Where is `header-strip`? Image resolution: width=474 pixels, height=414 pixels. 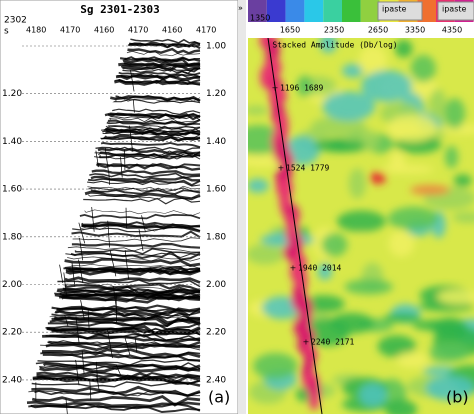 header-strip is located at coordinates (361, 30).